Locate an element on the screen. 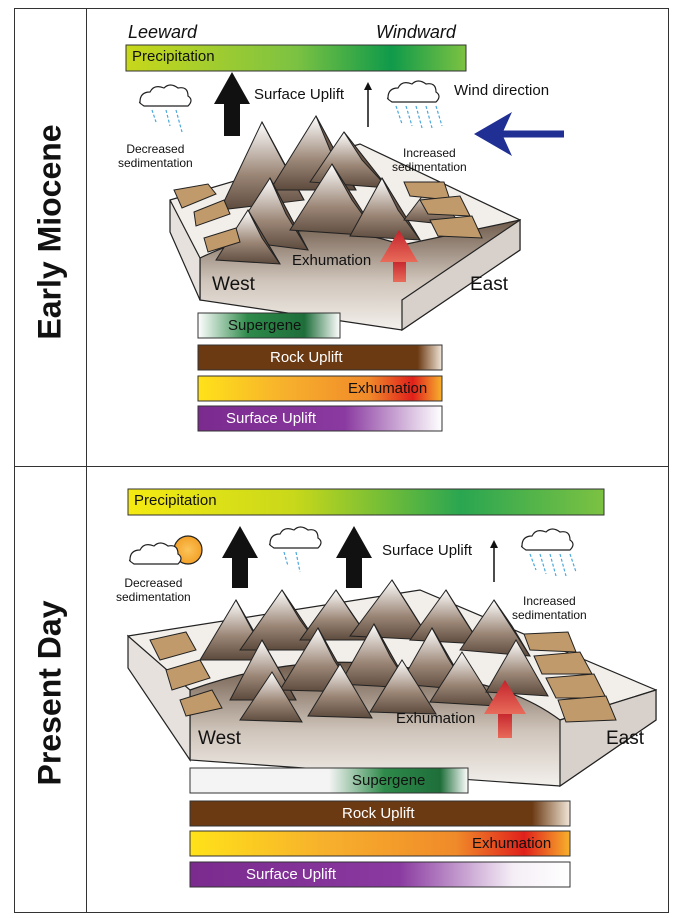 This screenshot has width=676, height=918. surface-uplift-label-bottom: Surface Uplift is located at coordinates (427, 550).